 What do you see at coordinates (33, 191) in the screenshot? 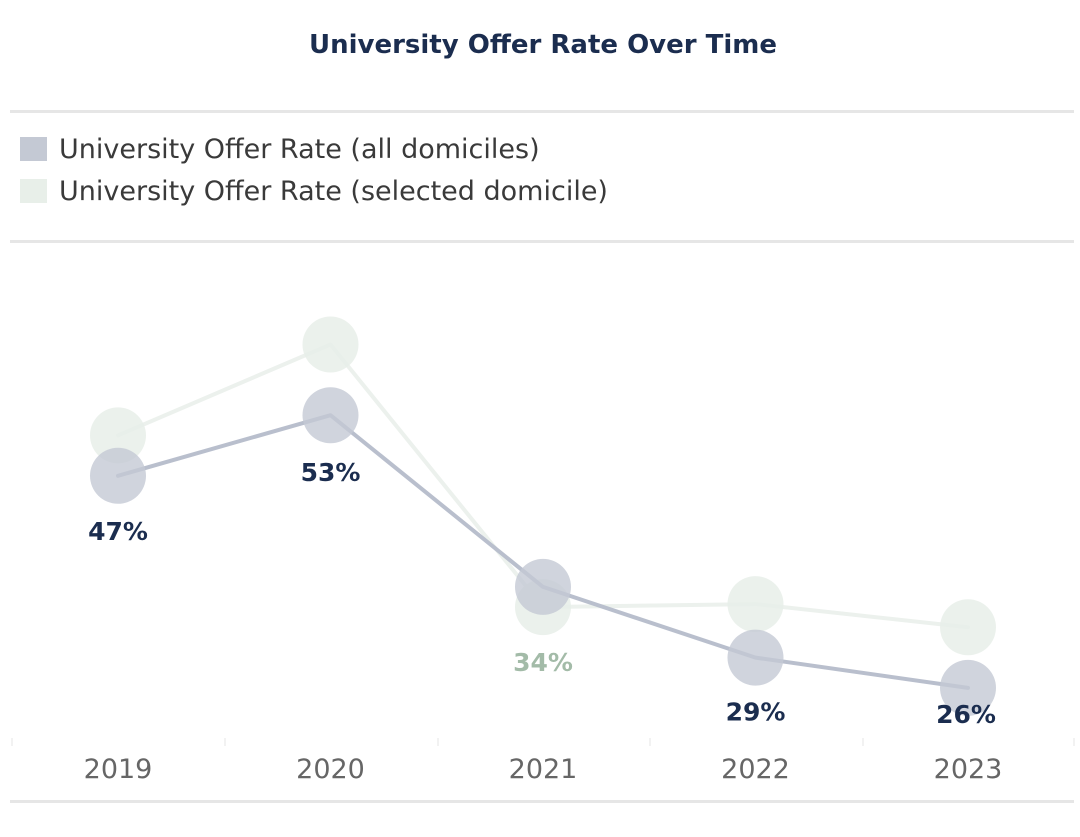
I see `legend-swatch-selected-domicile` at bounding box center [33, 191].